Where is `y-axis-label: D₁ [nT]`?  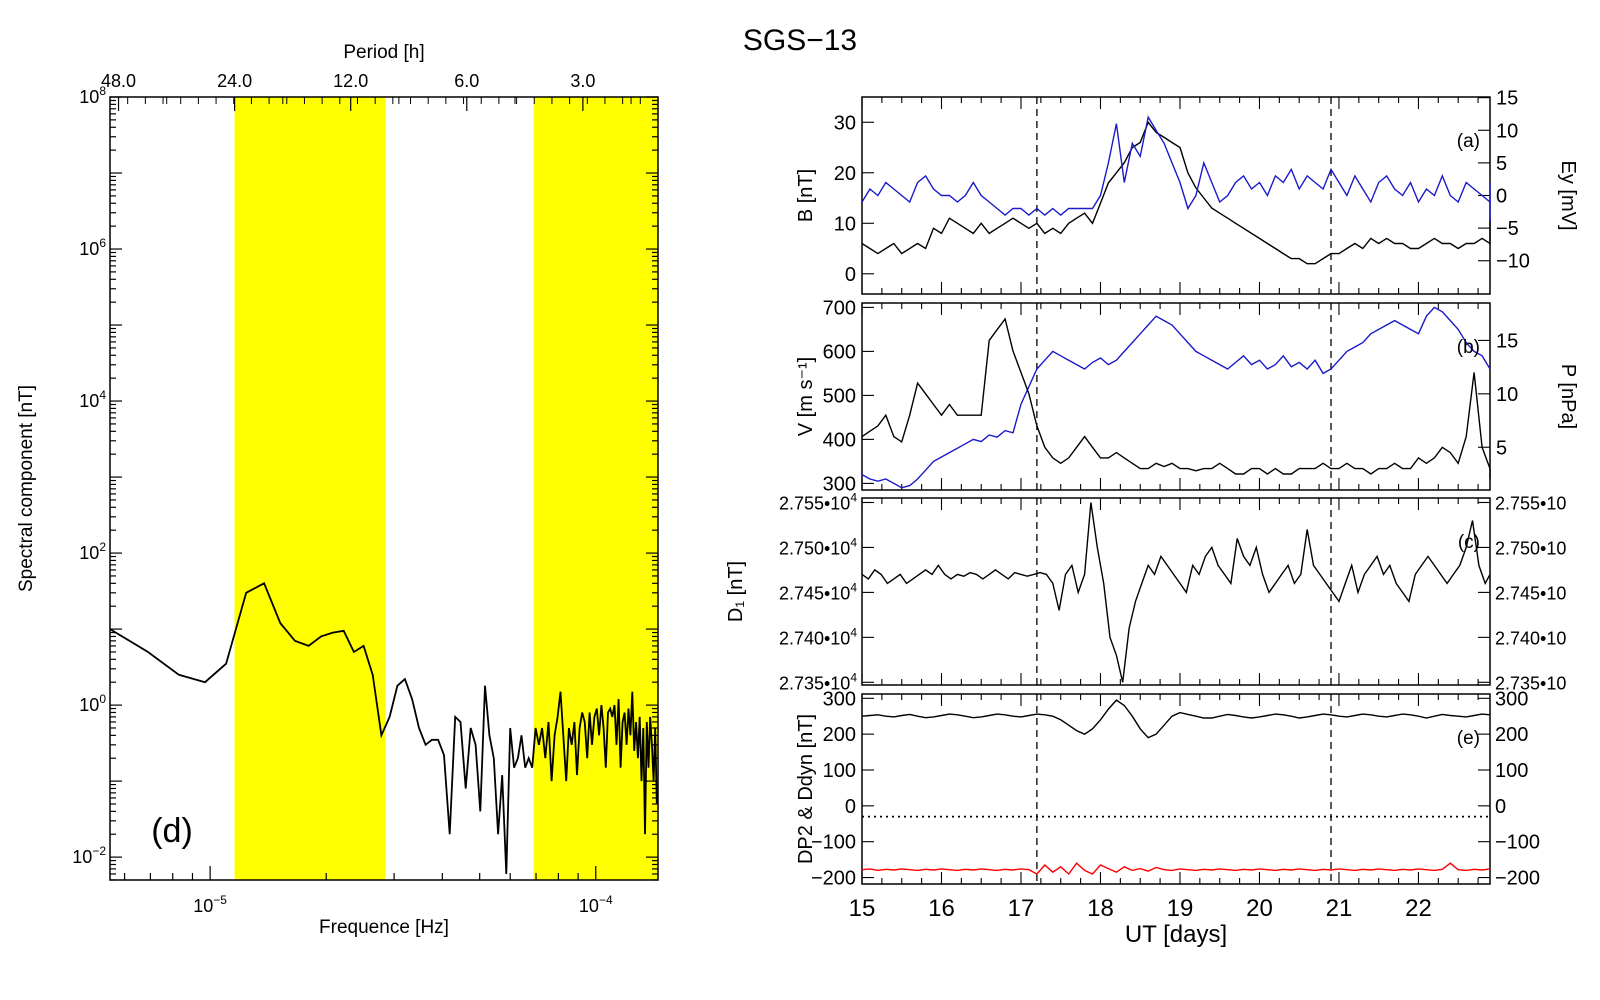 y-axis-label: D₁ [nT] is located at coordinates (736, 591).